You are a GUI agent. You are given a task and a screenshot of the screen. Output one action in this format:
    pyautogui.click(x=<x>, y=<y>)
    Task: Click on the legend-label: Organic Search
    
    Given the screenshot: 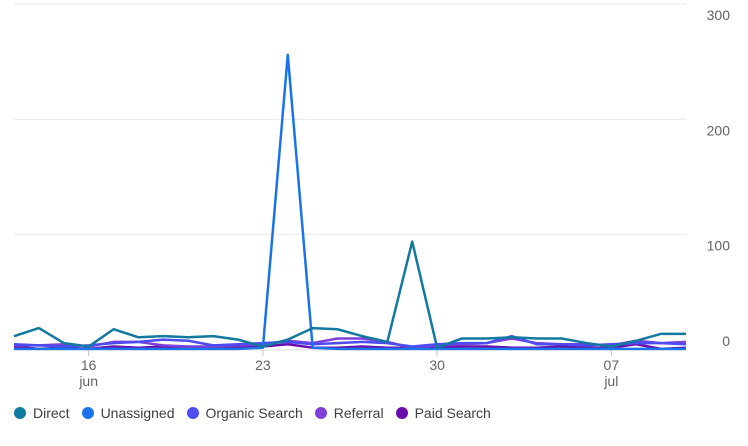 What is the action you would take?
    pyautogui.click(x=254, y=413)
    